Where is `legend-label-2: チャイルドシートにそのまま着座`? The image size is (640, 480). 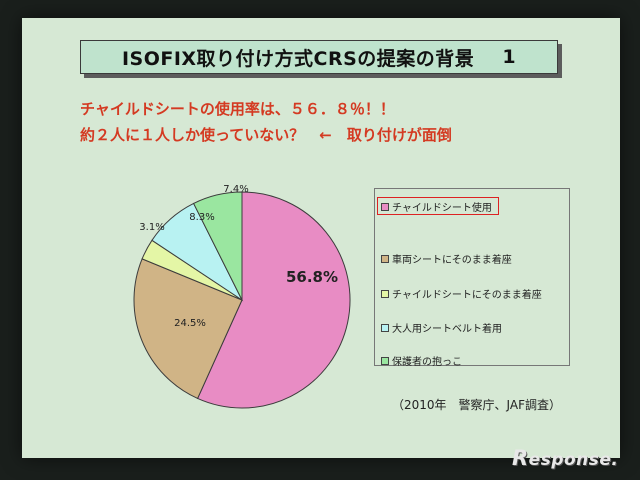 legend-label-2: チャイルドシートにそのまま着座 is located at coordinates (467, 295).